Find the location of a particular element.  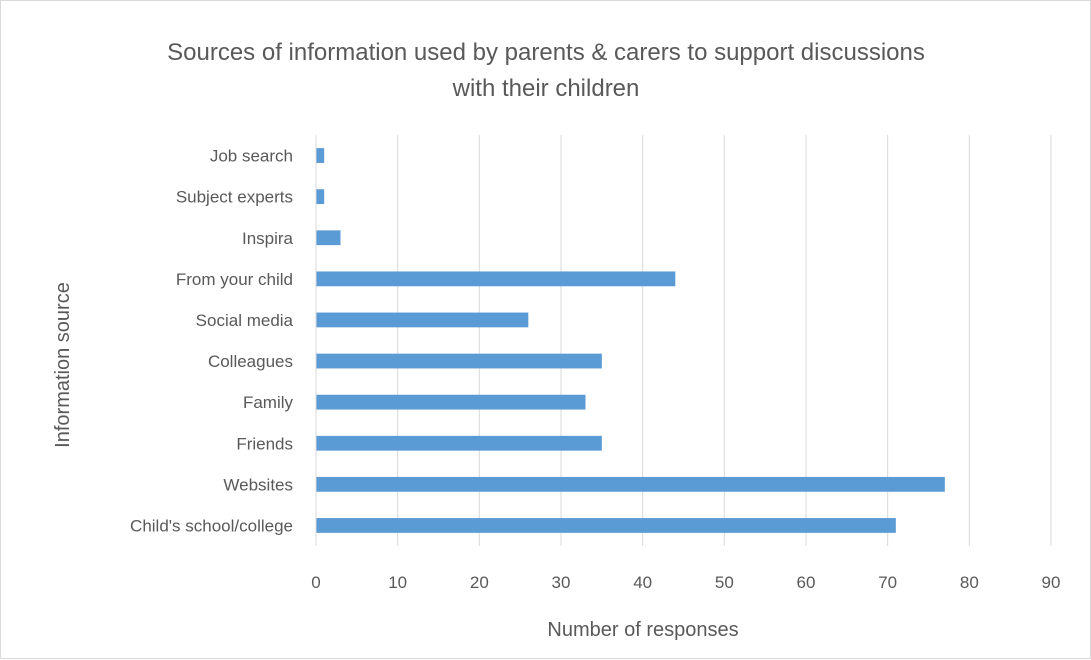

x-tick-label: 20 is located at coordinates (479, 582).